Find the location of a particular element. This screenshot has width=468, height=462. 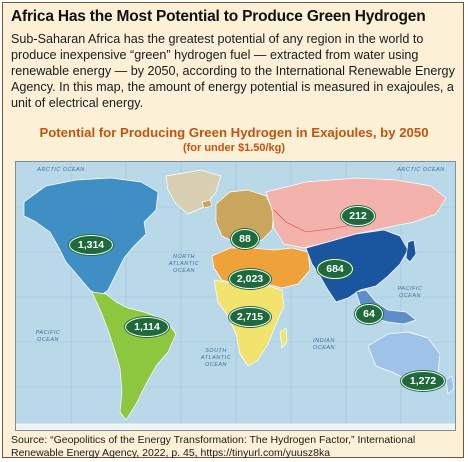

value-badge-southeast-asia: 64 is located at coordinates (369, 314).